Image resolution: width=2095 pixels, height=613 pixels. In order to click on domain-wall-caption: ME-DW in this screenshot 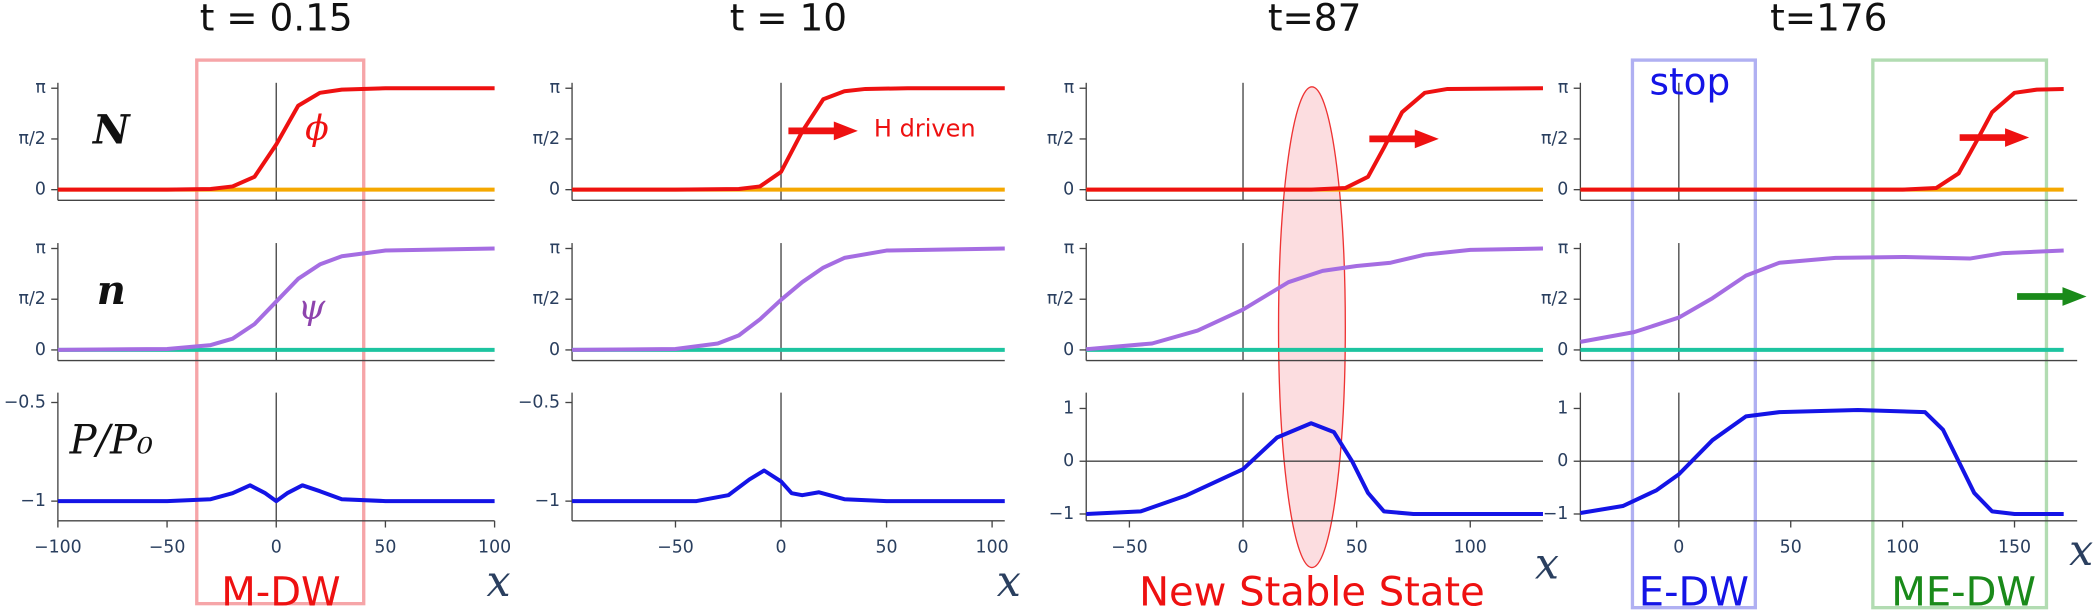, I will do `click(1963, 591)`.